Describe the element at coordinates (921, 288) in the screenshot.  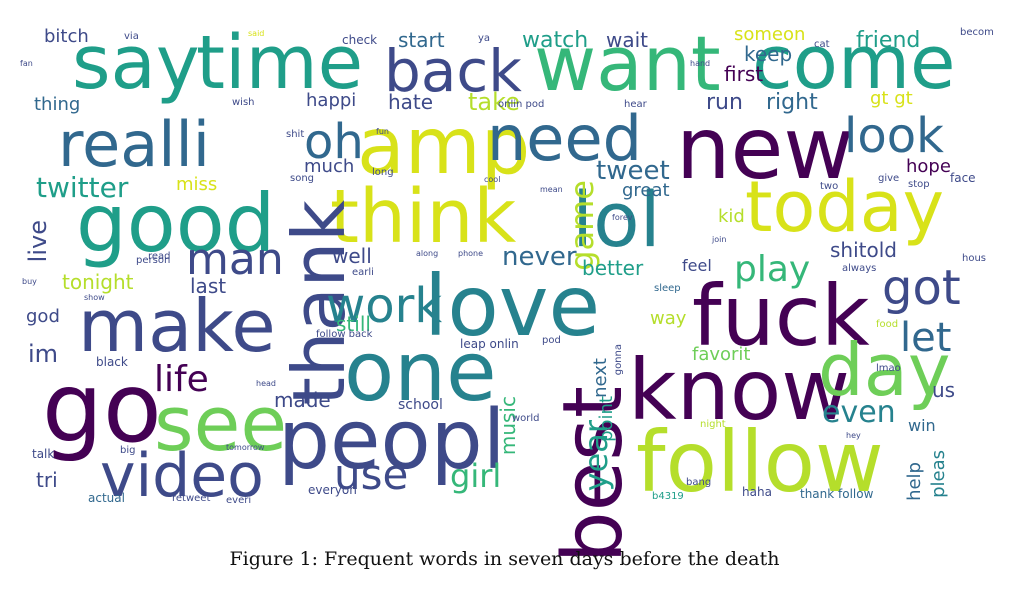
I see `word-got: got` at that location.